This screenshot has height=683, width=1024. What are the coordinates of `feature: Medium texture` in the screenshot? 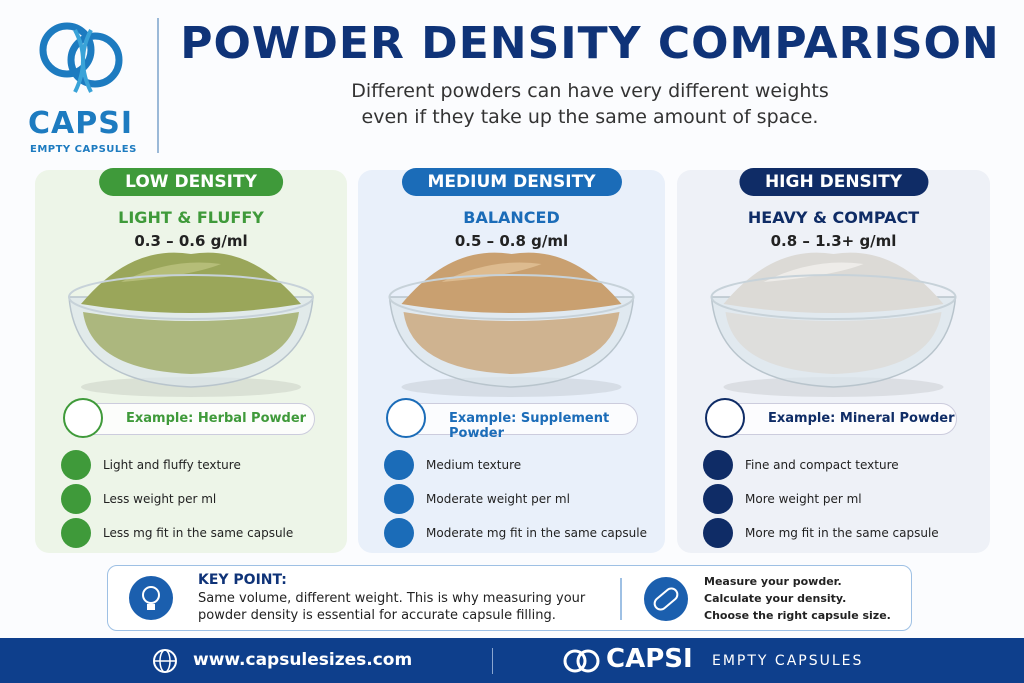 It's located at (474, 465).